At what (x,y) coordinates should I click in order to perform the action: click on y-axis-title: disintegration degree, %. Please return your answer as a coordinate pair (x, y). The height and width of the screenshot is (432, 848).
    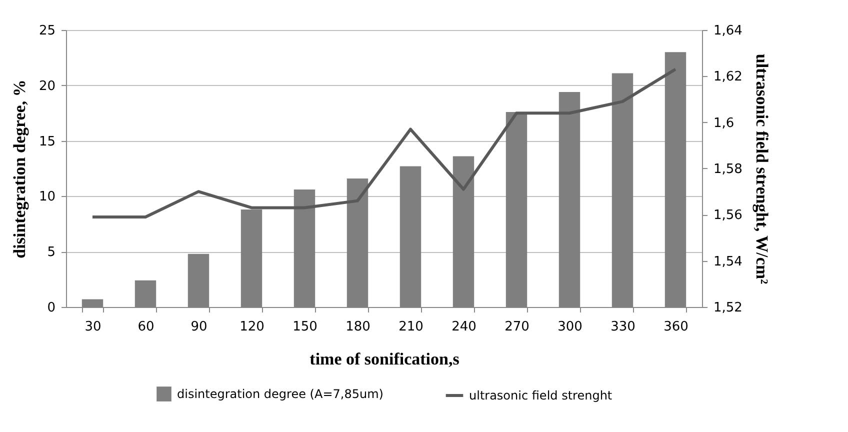
    Looking at the image, I should click on (19, 169).